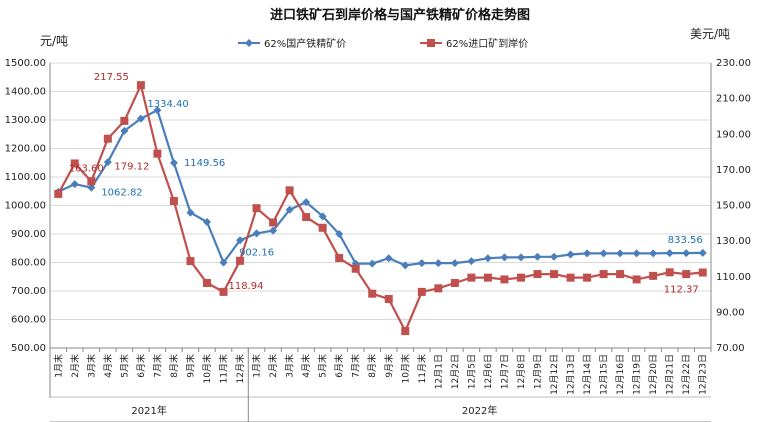 This screenshot has height=422, width=758. What do you see at coordinates (733, 134) in the screenshot?
I see `right-tick-label: 190.00` at bounding box center [733, 134].